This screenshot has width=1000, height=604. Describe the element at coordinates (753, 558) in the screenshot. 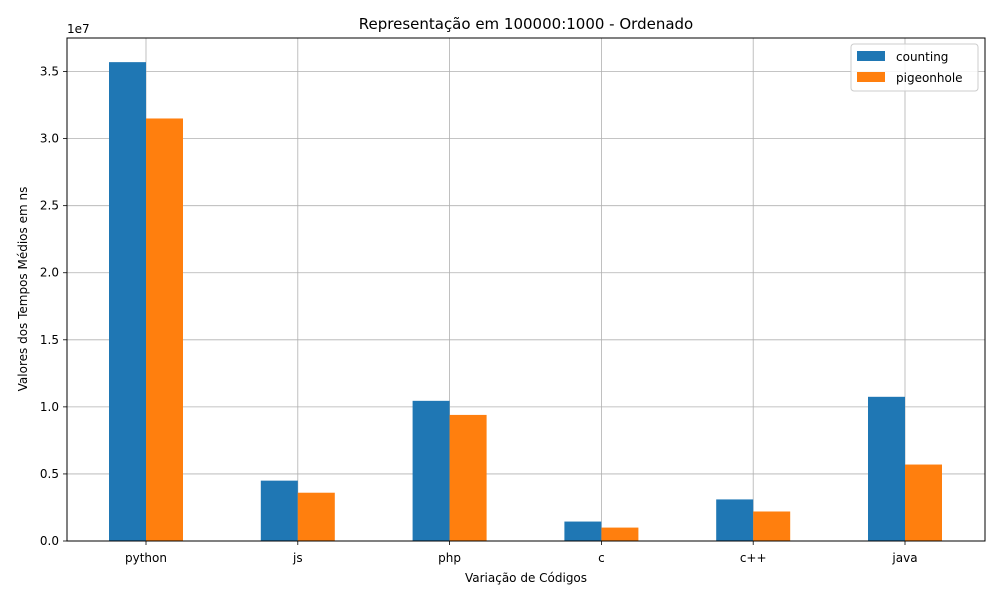

I see `x-tick-label: c++` at that location.